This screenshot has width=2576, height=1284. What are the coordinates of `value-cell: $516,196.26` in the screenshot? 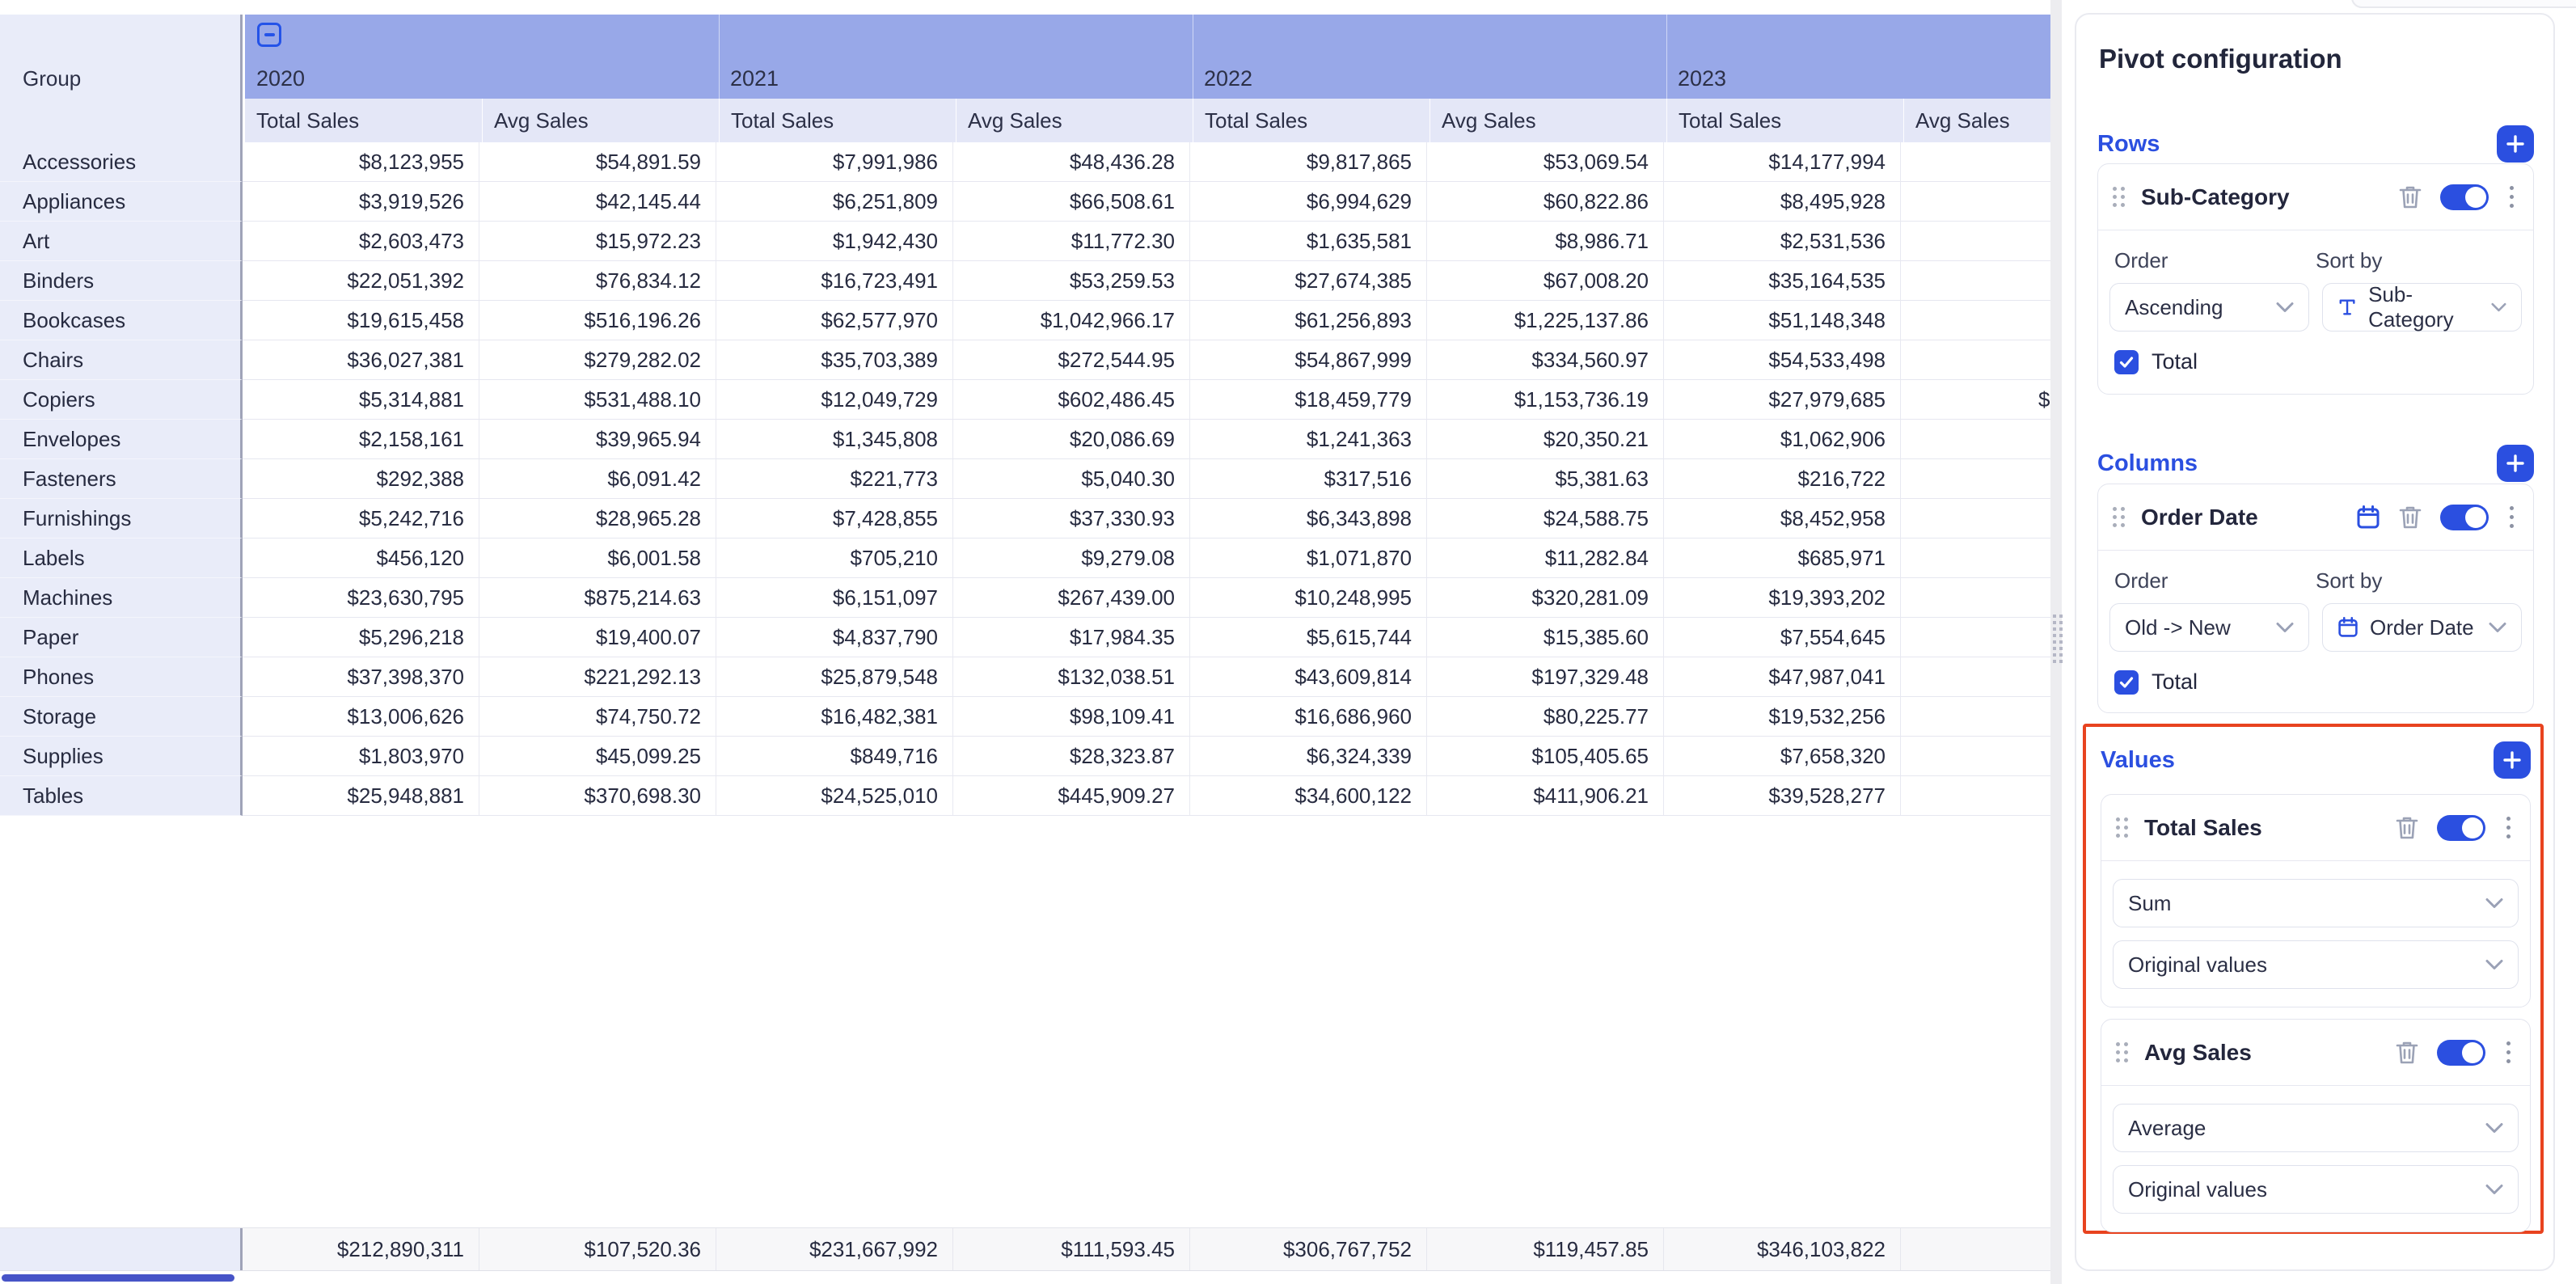 It's located at (597, 320).